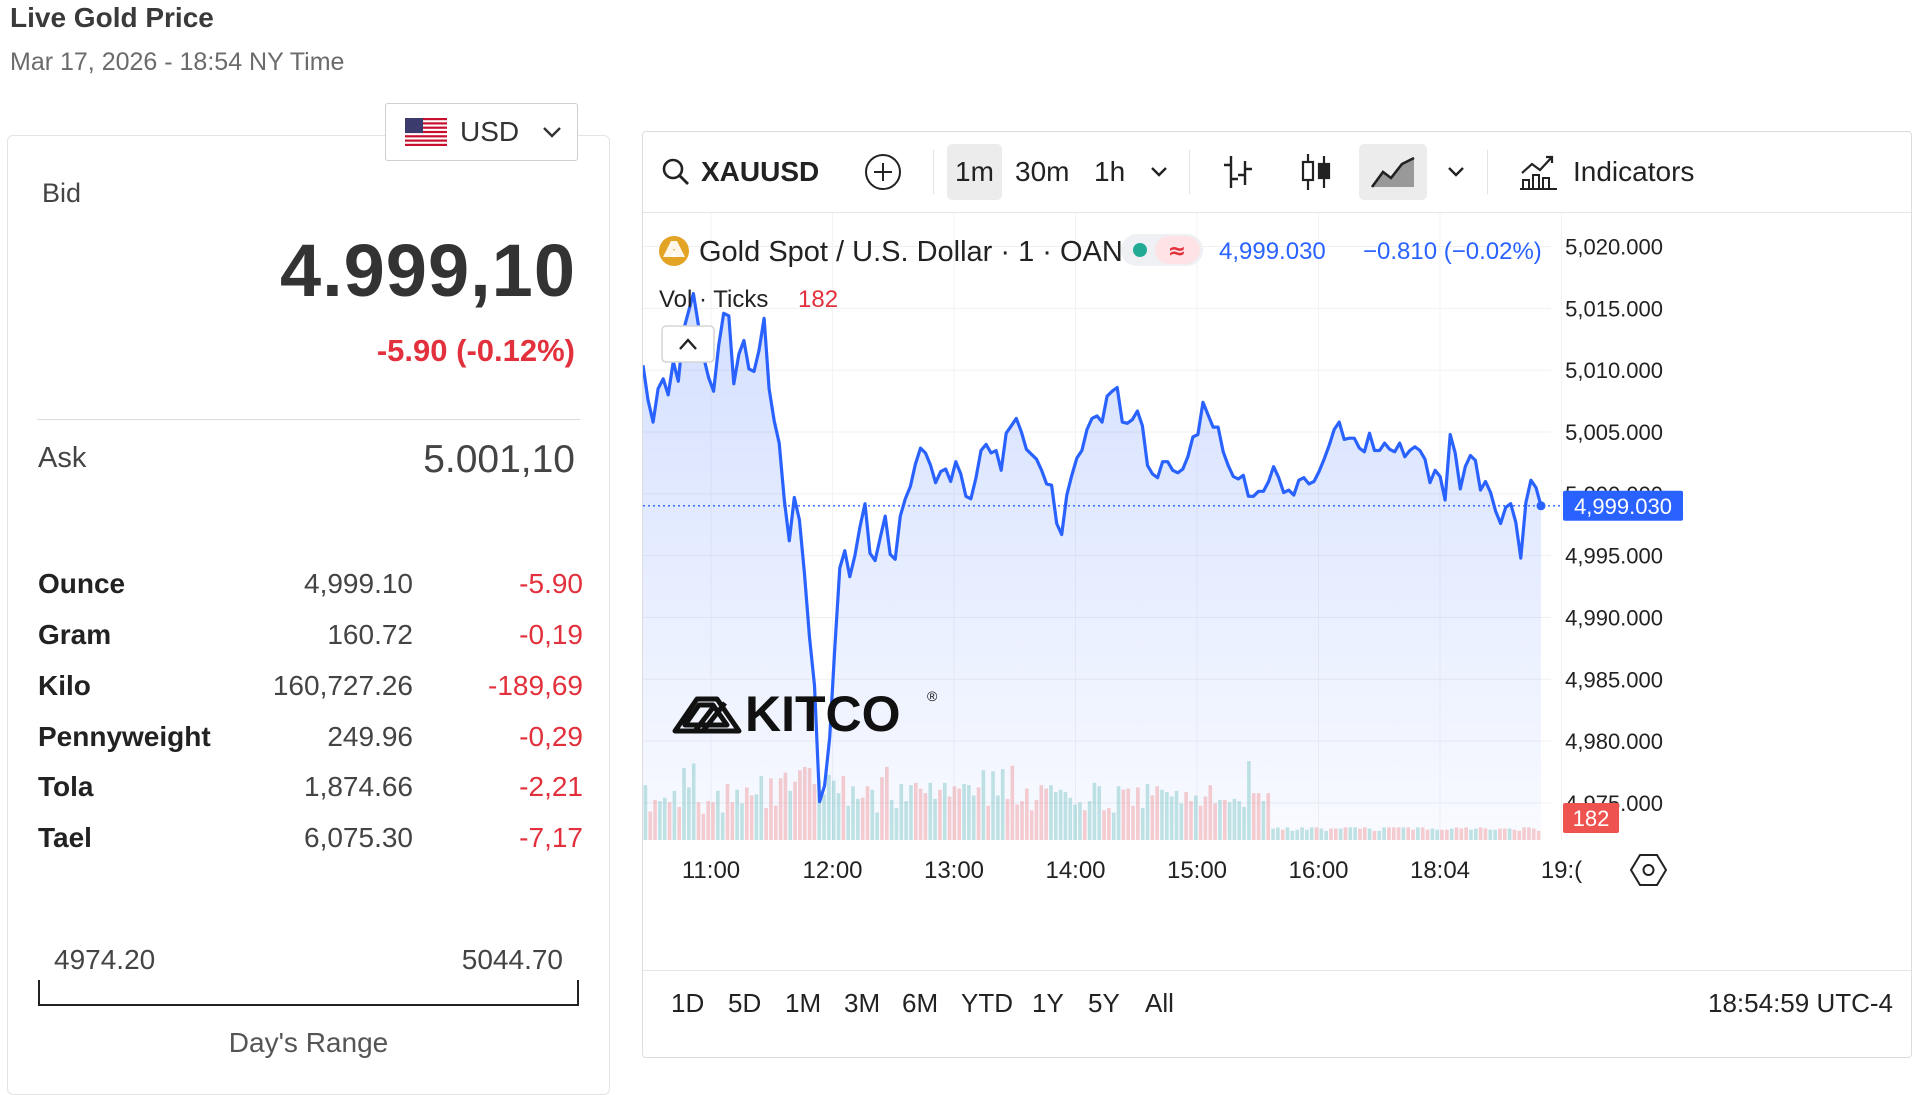 The image size is (1920, 1095). What do you see at coordinates (535, 685) in the screenshot?
I see `unit-change: -189,69` at bounding box center [535, 685].